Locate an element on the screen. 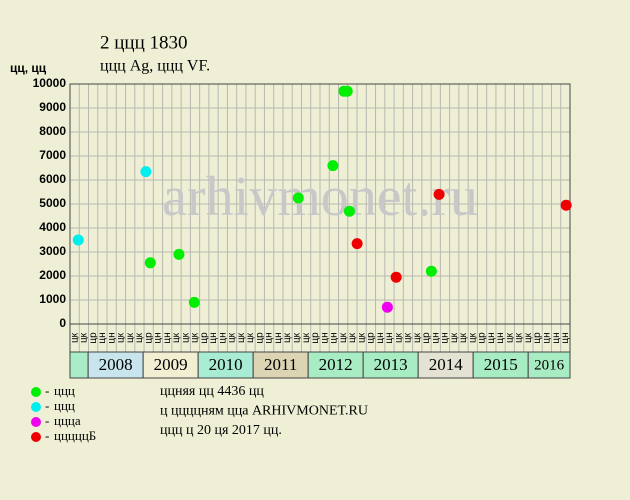 This screenshot has height=500, width=630. watermark: arhivmonet.ru is located at coordinates (320, 197).